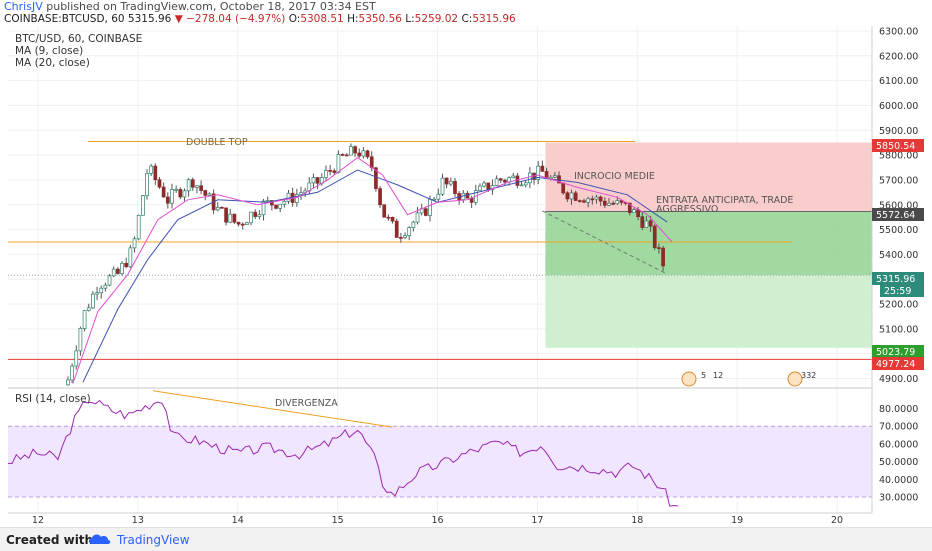  What do you see at coordinates (898, 379) in the screenshot?
I see `price-tick-label: 4900.00` at bounding box center [898, 379].